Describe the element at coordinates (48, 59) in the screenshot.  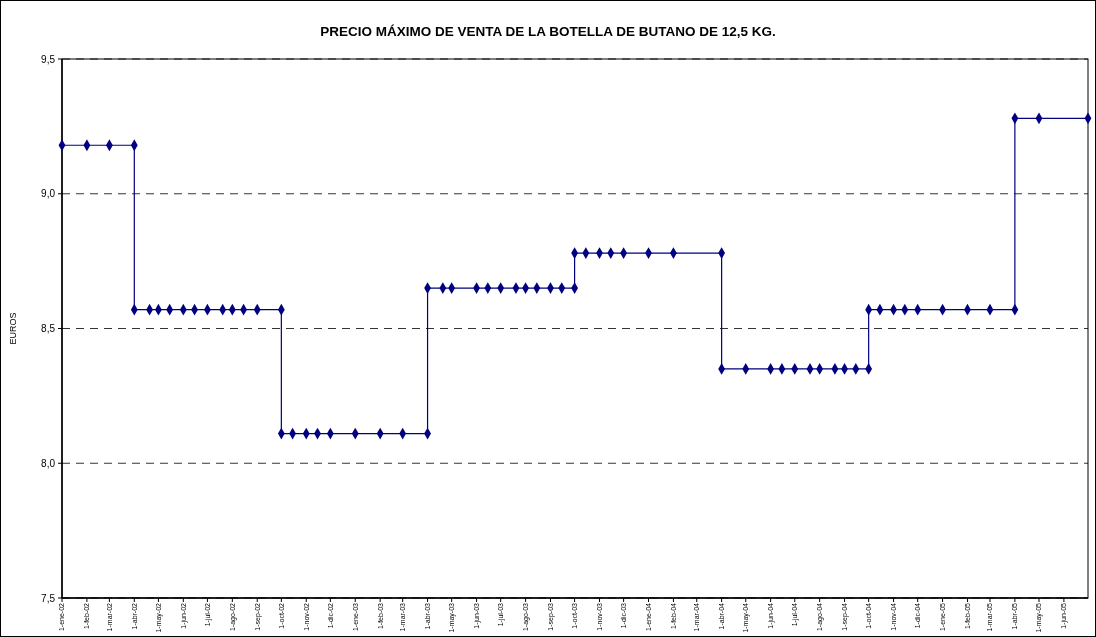
I see `y-tick-label: 9,5` at that location.